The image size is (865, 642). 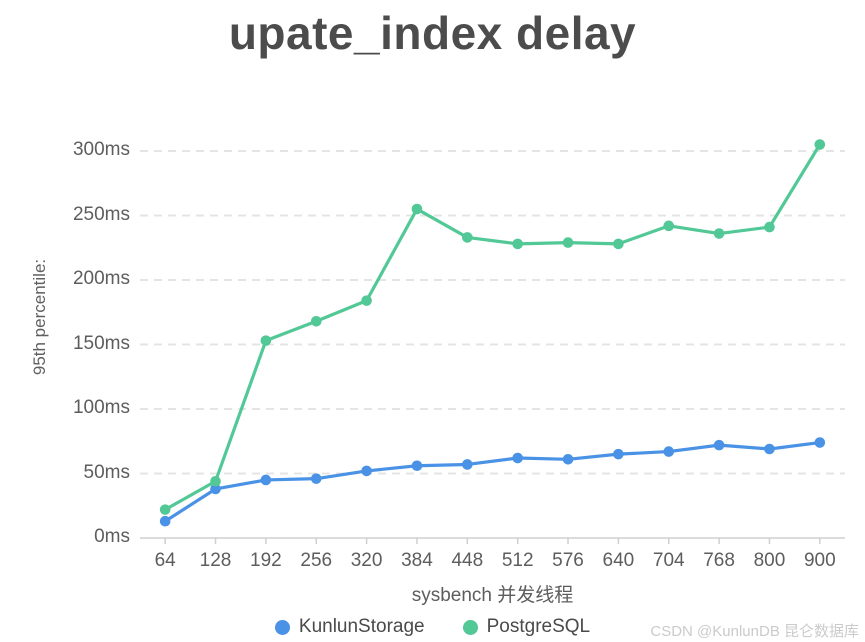 I want to click on legend-label-kunlunstorage: KunlunStorage, so click(x=361, y=626).